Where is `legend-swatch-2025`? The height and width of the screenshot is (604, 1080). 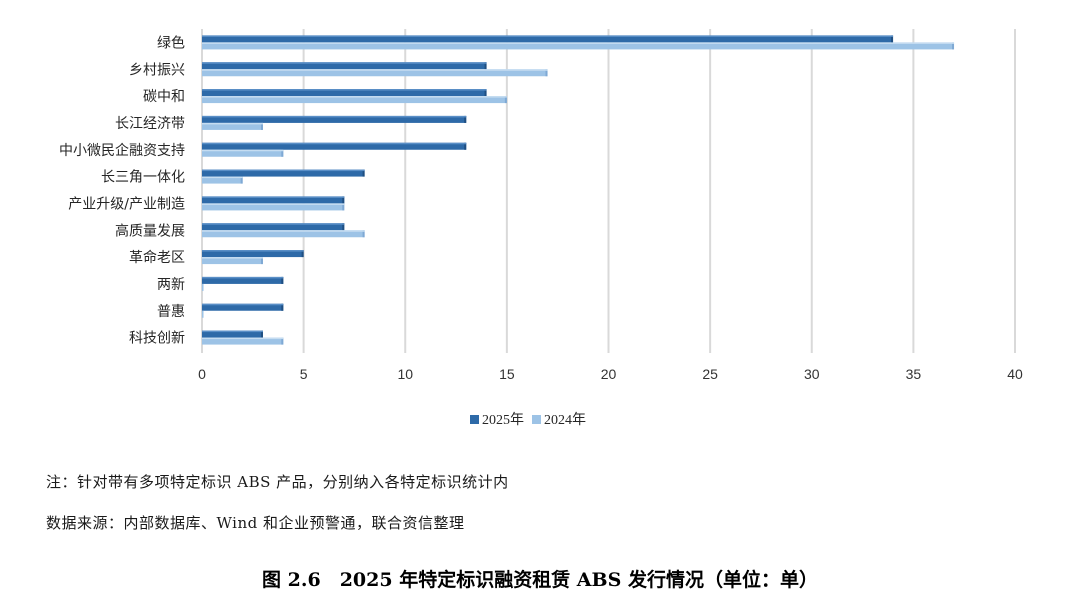 legend-swatch-2025 is located at coordinates (474, 419).